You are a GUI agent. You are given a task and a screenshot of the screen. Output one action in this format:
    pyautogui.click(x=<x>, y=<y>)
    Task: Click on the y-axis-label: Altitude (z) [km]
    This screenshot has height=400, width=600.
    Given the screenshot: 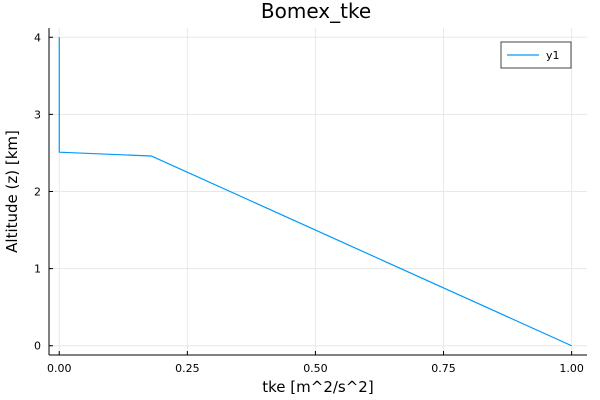 What is the action you would take?
    pyautogui.click(x=12, y=191)
    